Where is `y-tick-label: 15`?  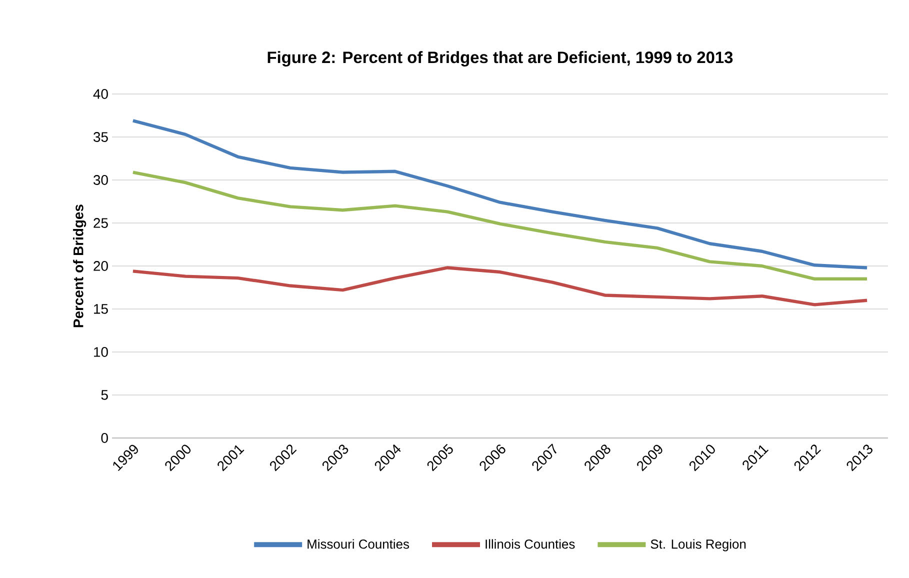 y-tick-label: 15 is located at coordinates (101, 309).